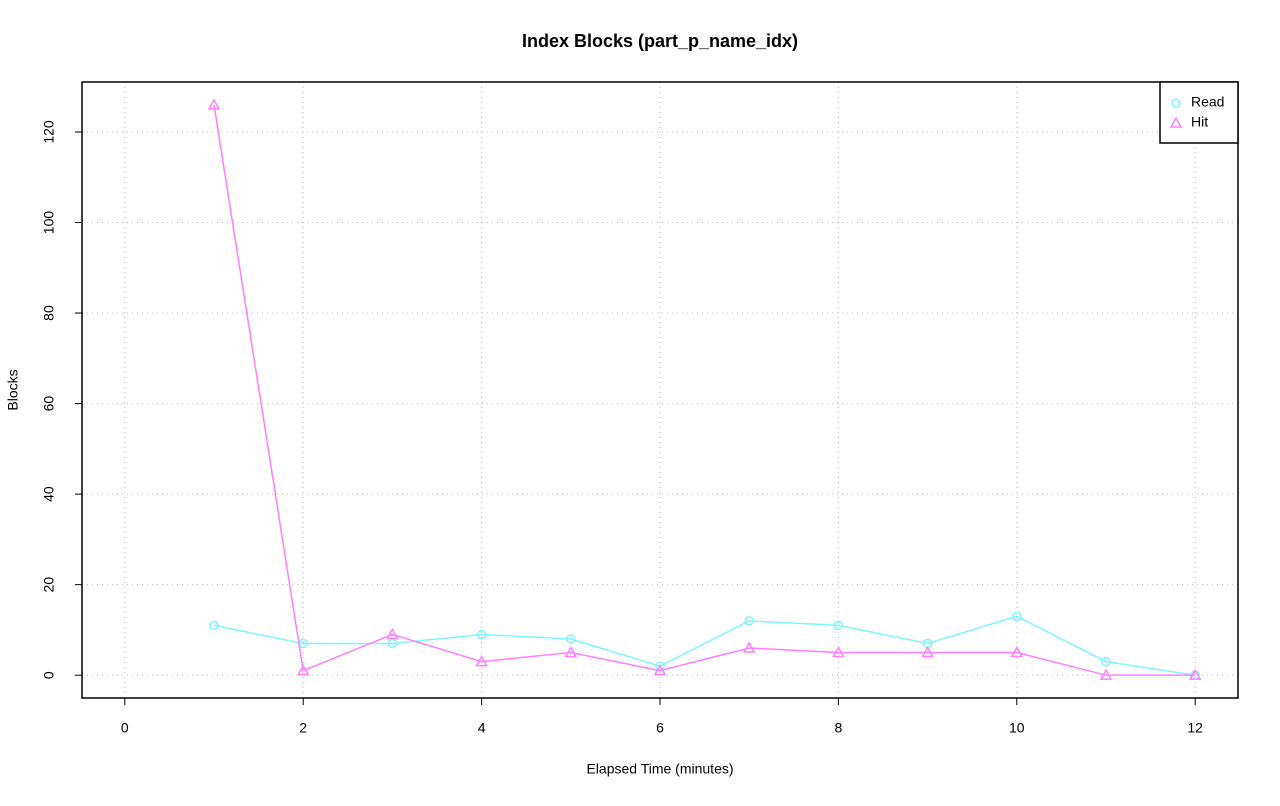 This screenshot has width=1280, height=806. What do you see at coordinates (1199, 122) in the screenshot?
I see `legend-label: Hit` at bounding box center [1199, 122].